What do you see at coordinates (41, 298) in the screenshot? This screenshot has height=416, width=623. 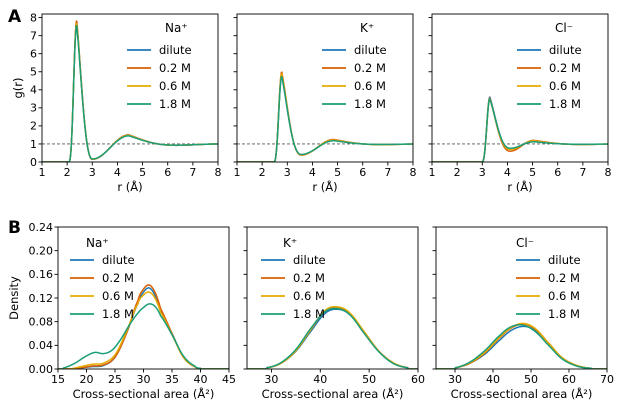 I see `y-tick-label: 0.12` at bounding box center [41, 298].